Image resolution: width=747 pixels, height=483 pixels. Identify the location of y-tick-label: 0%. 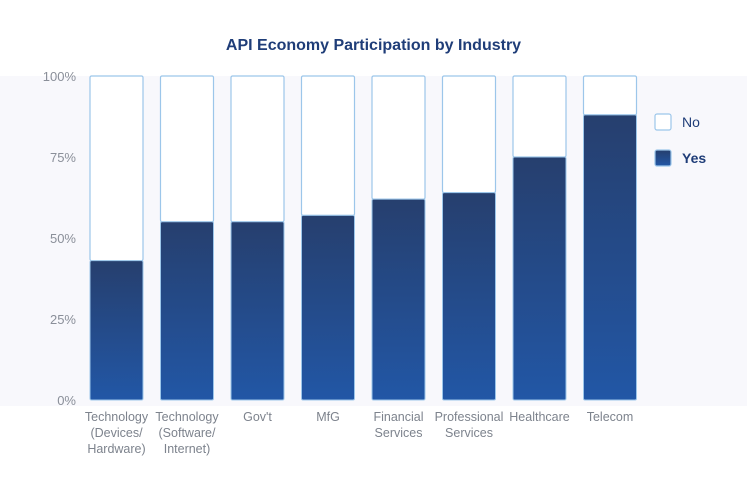
(66, 400).